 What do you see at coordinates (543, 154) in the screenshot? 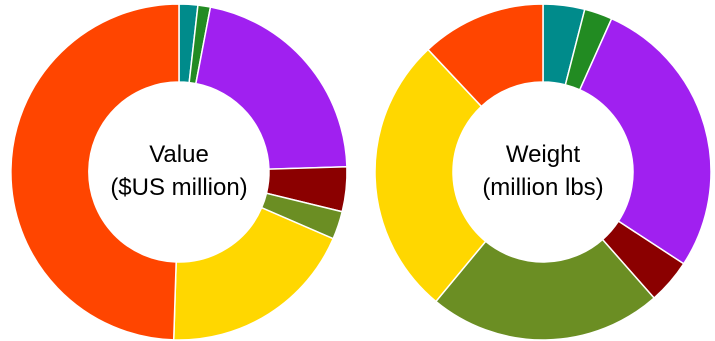
I see `weight-center-label-line-1: Weight` at bounding box center [543, 154].